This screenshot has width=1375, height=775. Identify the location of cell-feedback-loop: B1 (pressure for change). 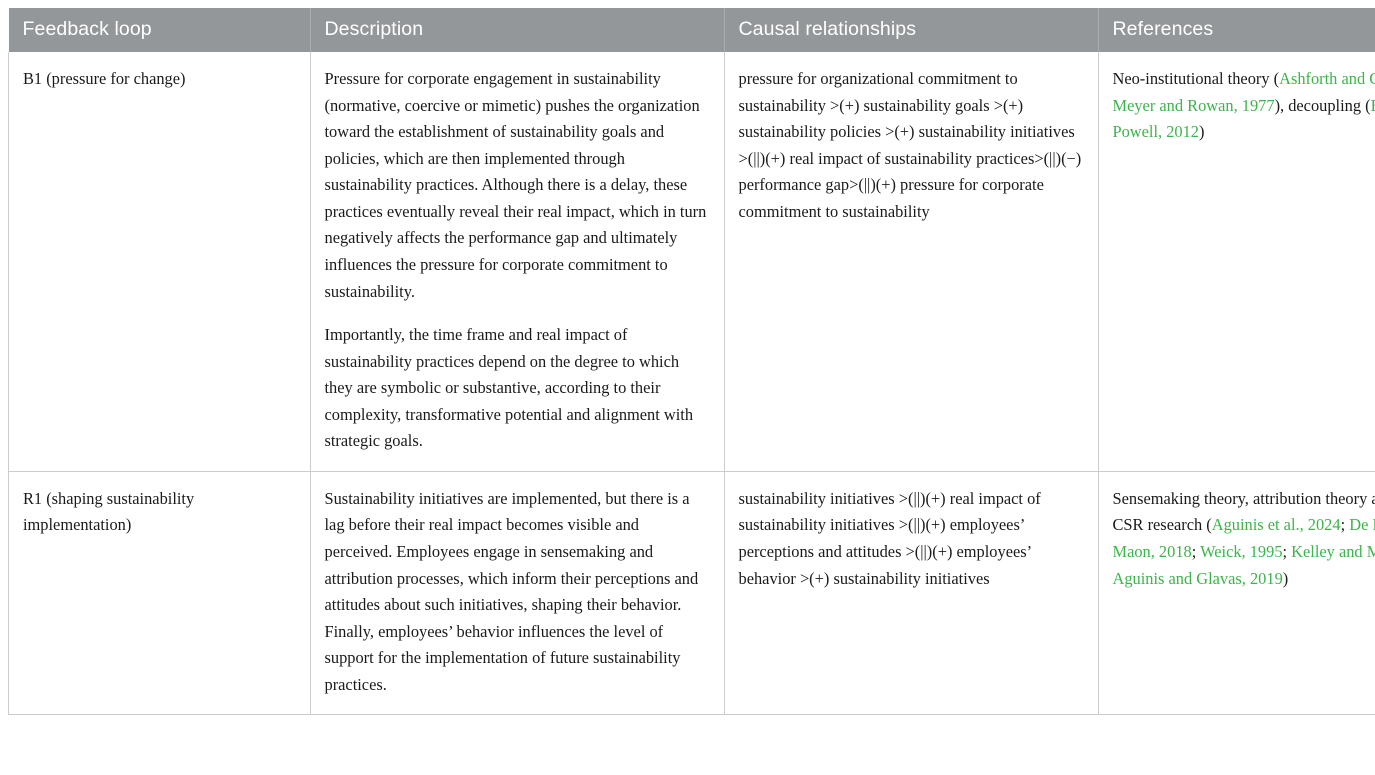
(159, 262).